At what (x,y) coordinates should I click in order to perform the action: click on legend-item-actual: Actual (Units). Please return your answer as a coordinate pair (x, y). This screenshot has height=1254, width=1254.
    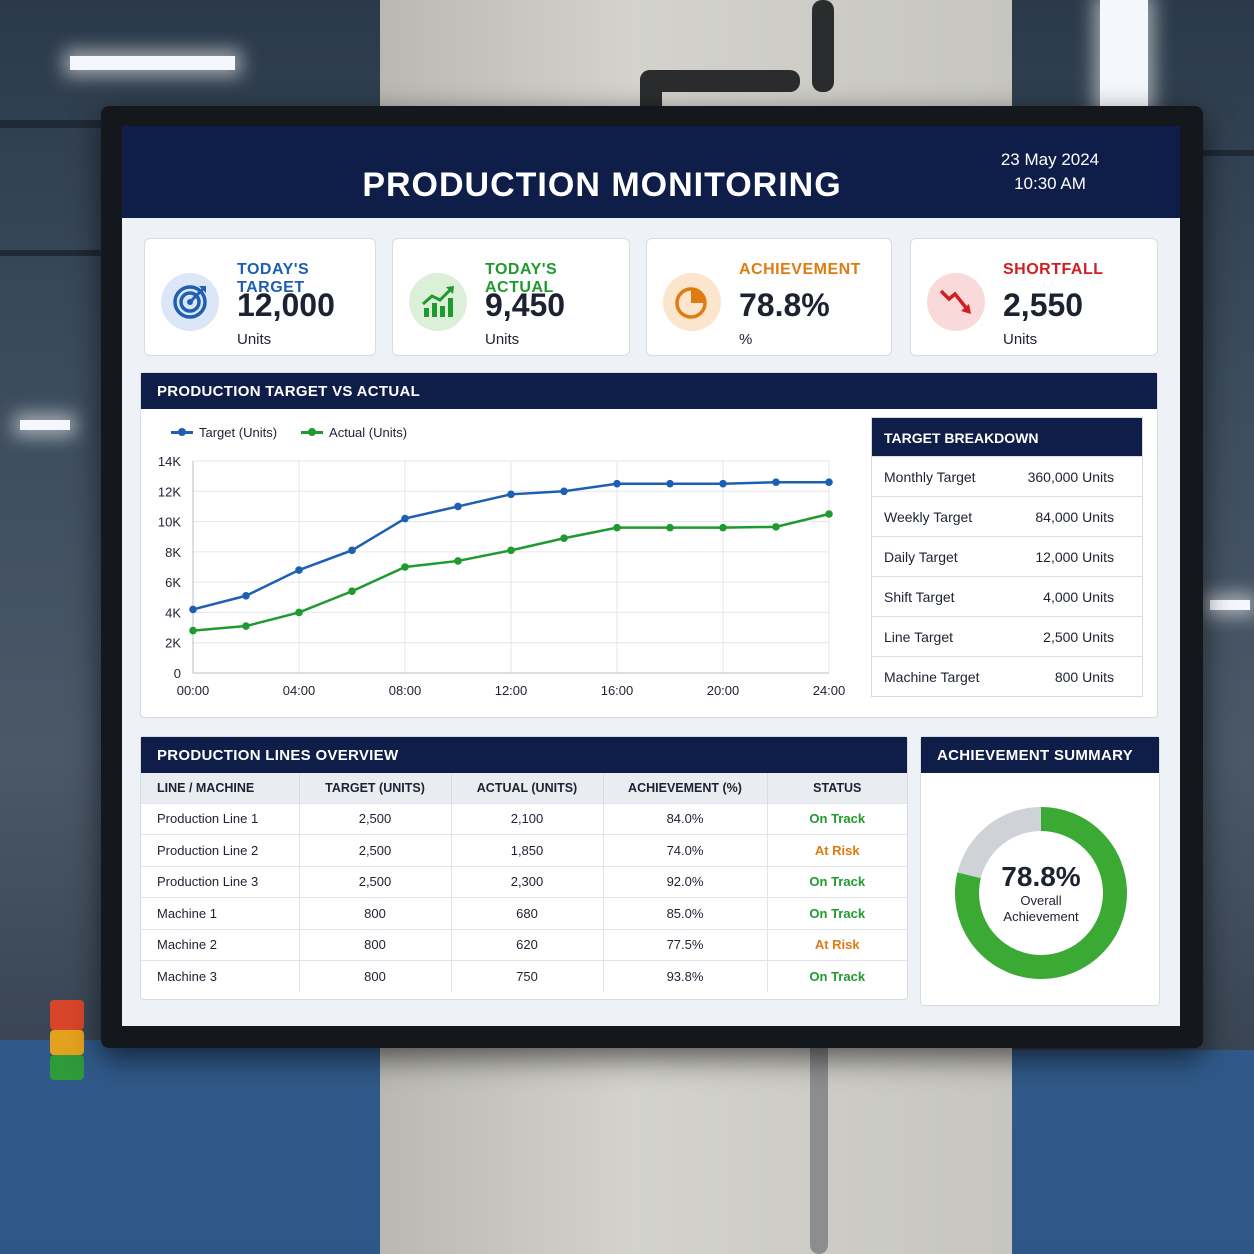
    Looking at the image, I should click on (354, 432).